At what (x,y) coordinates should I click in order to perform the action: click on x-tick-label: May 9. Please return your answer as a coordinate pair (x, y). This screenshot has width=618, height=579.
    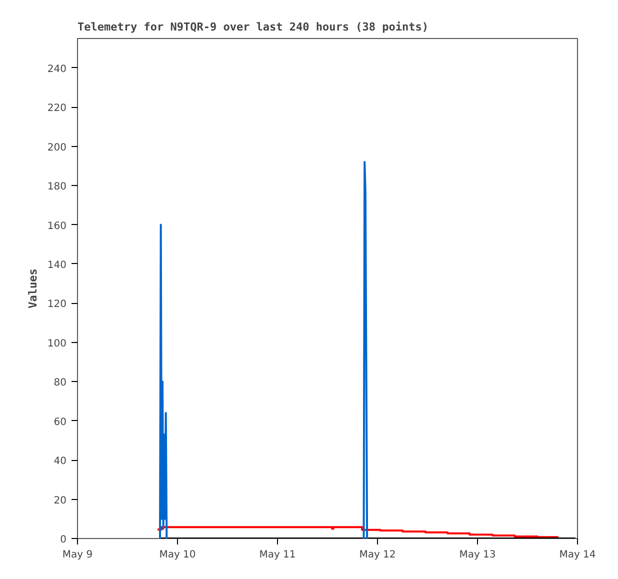
    Looking at the image, I should click on (77, 555).